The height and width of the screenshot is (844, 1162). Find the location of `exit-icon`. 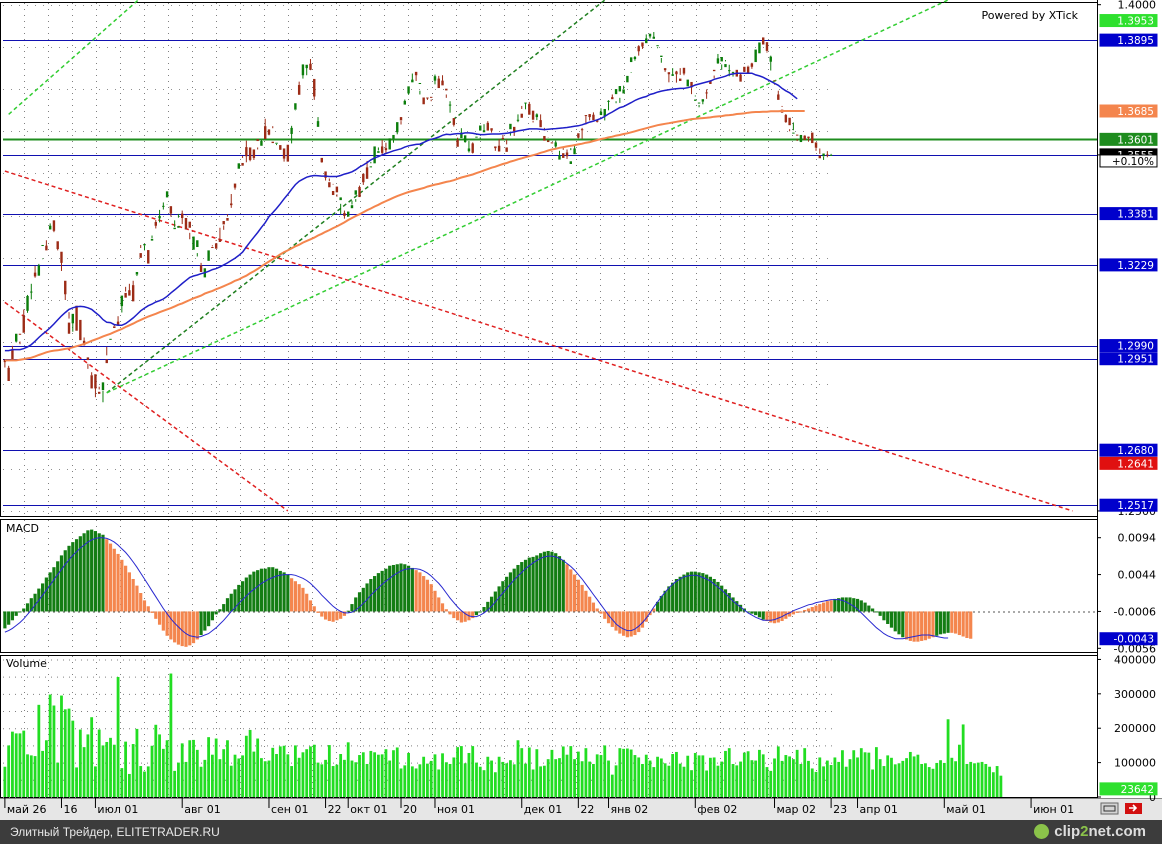

exit-icon is located at coordinates (1133, 808).